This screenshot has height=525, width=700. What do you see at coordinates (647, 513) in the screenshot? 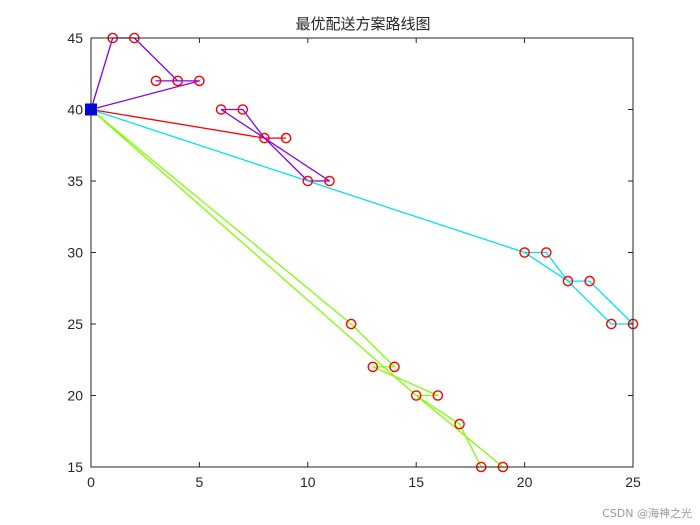
I see `watermark: CSDN @海神之光` at bounding box center [647, 513].